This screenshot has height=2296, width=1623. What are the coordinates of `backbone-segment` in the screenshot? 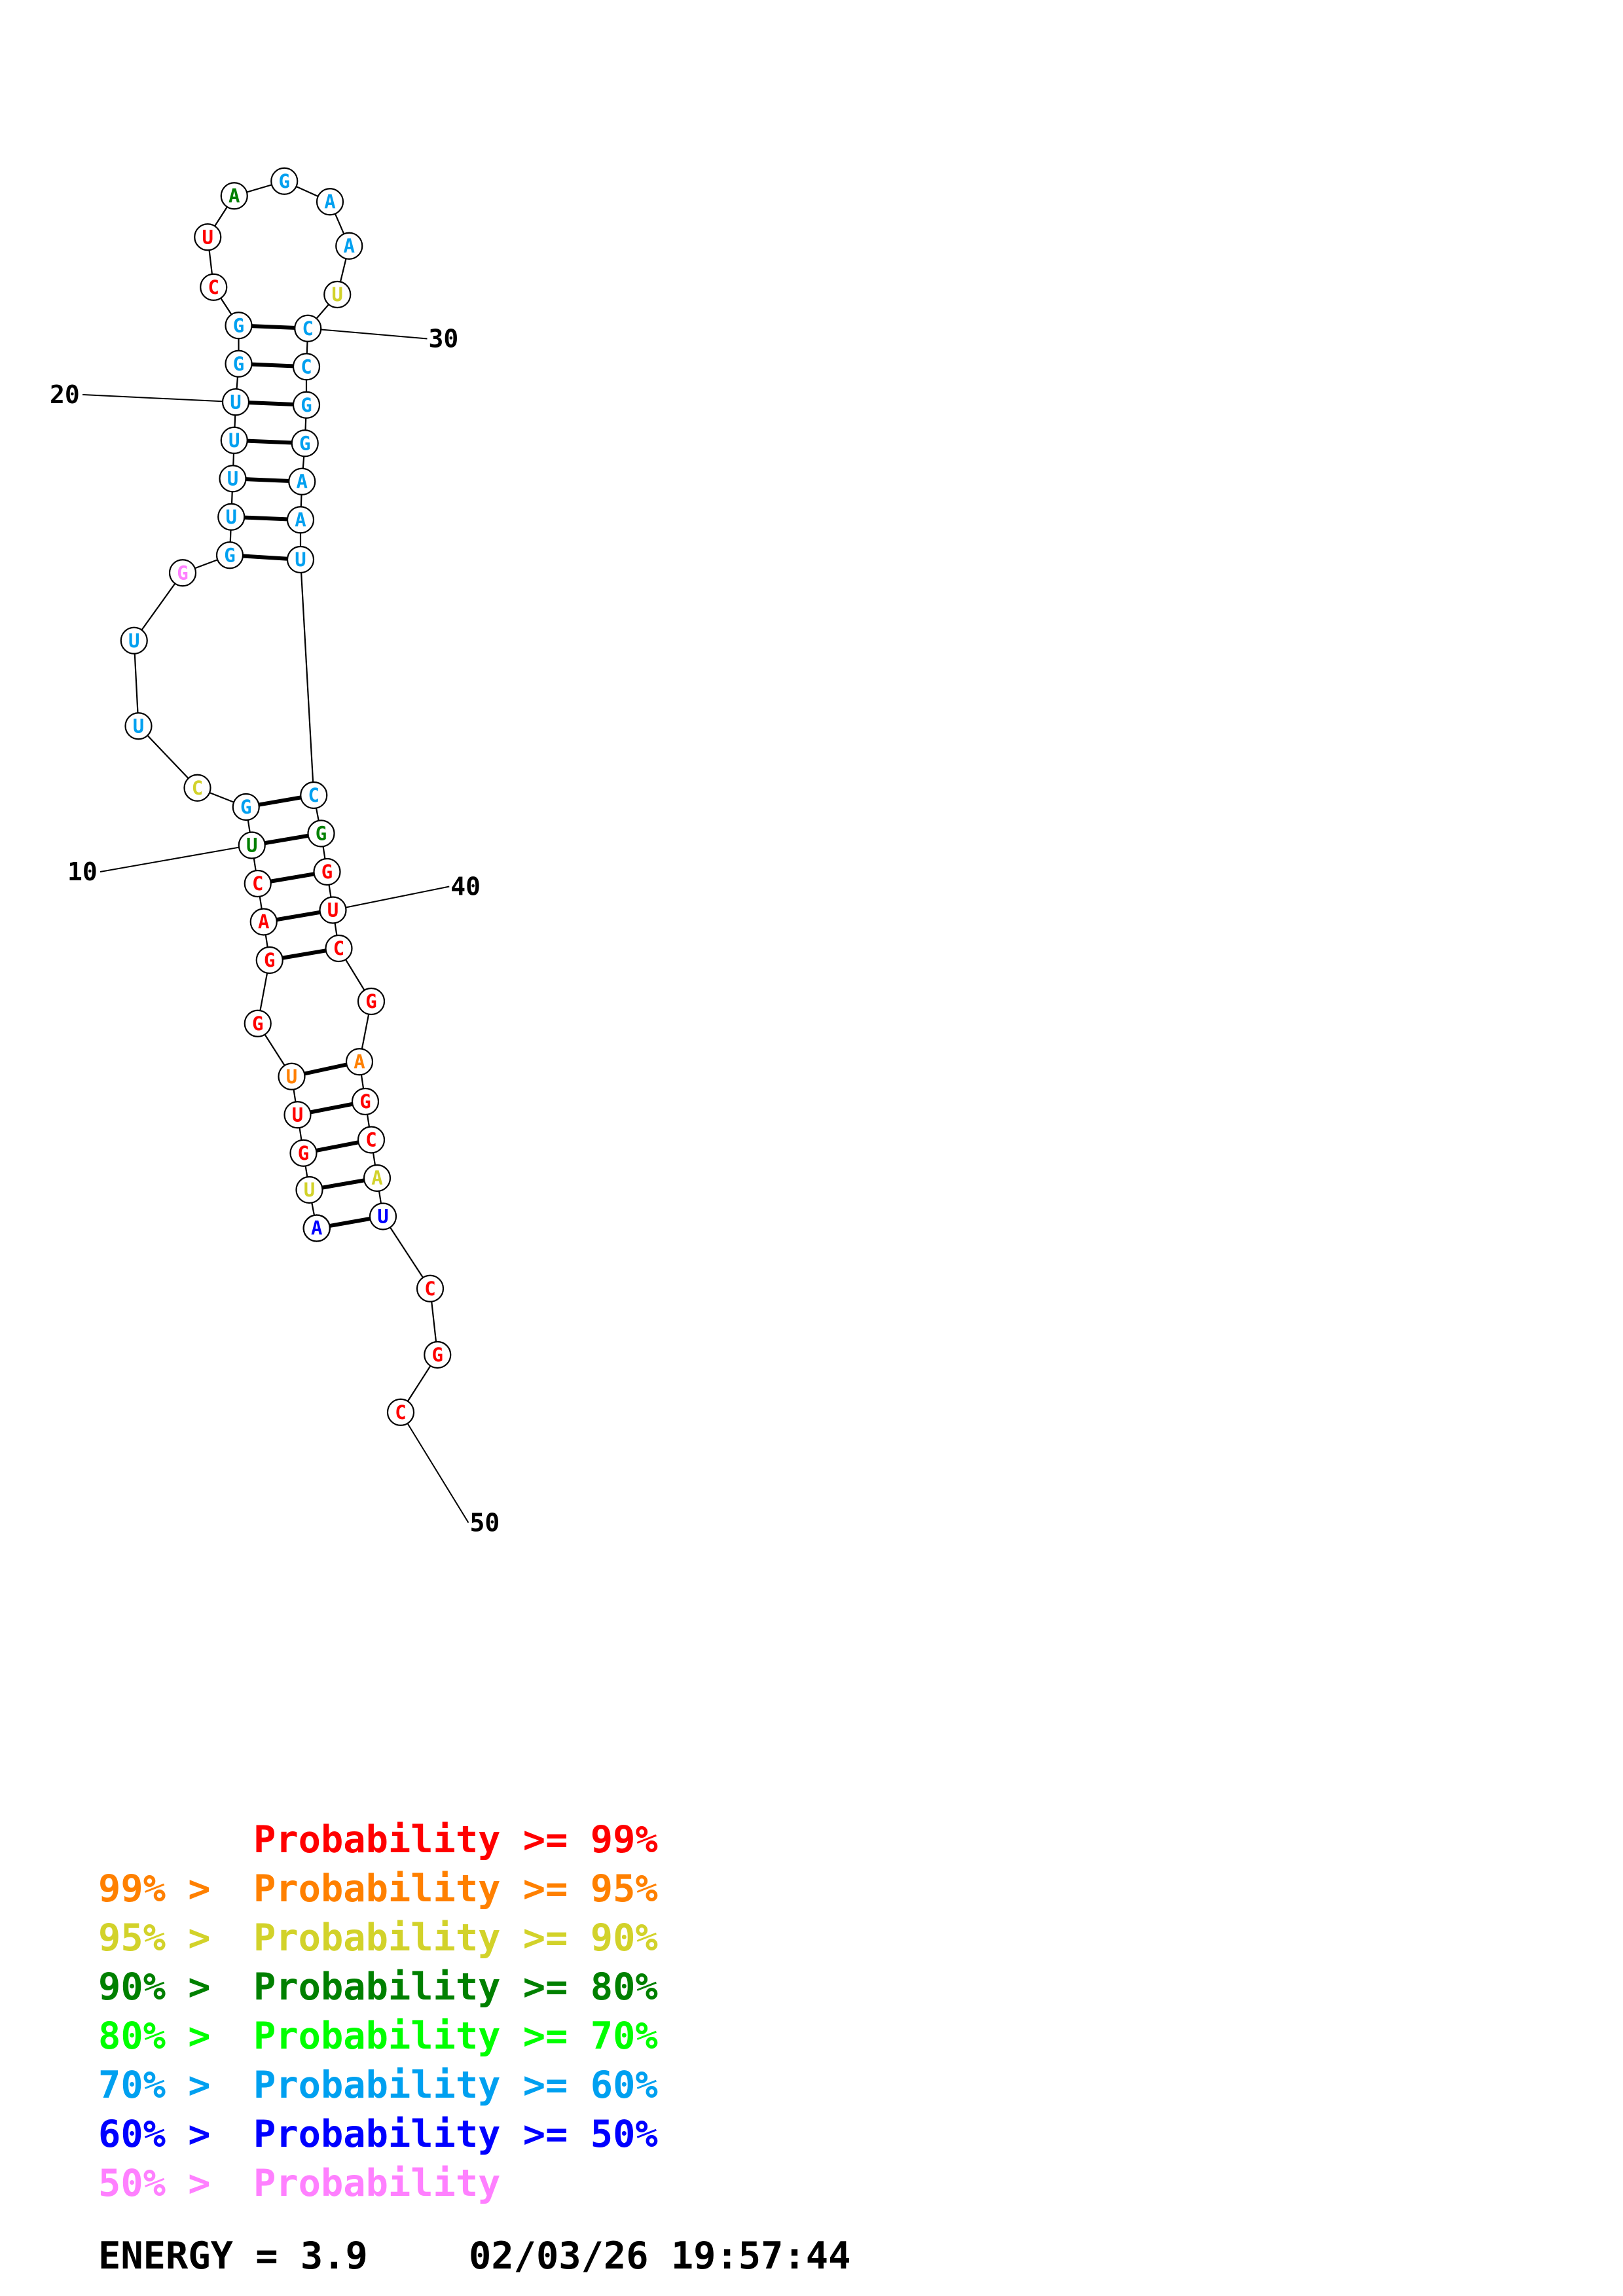 It's located at (167, 757).